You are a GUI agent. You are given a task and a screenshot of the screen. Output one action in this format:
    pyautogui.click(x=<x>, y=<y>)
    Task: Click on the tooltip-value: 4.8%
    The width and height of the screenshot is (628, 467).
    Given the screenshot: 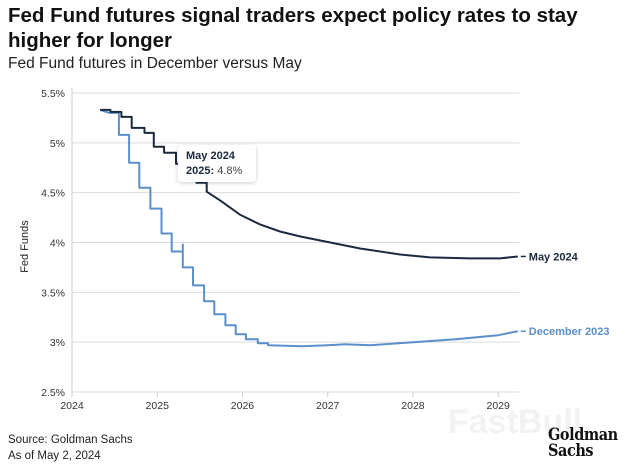 What is the action you would take?
    pyautogui.click(x=230, y=171)
    